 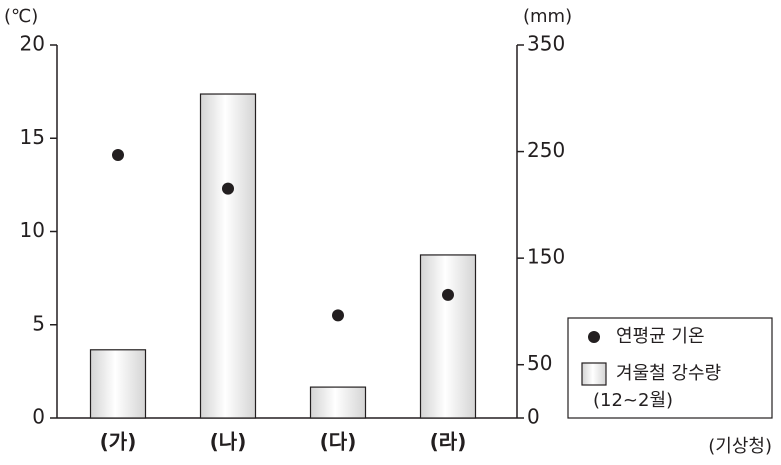 What do you see at coordinates (539, 363) in the screenshot?
I see `y2-tick-label: 50` at bounding box center [539, 363].